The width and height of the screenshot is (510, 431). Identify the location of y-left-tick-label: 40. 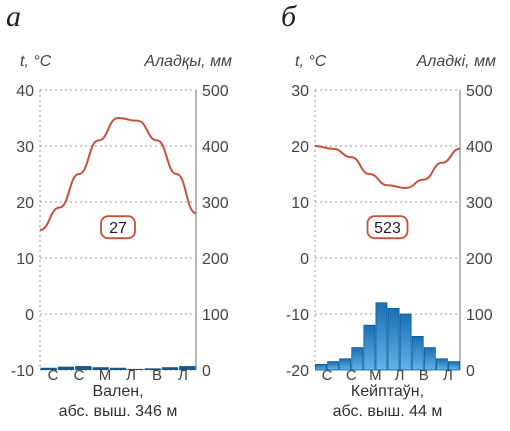
(25, 91).